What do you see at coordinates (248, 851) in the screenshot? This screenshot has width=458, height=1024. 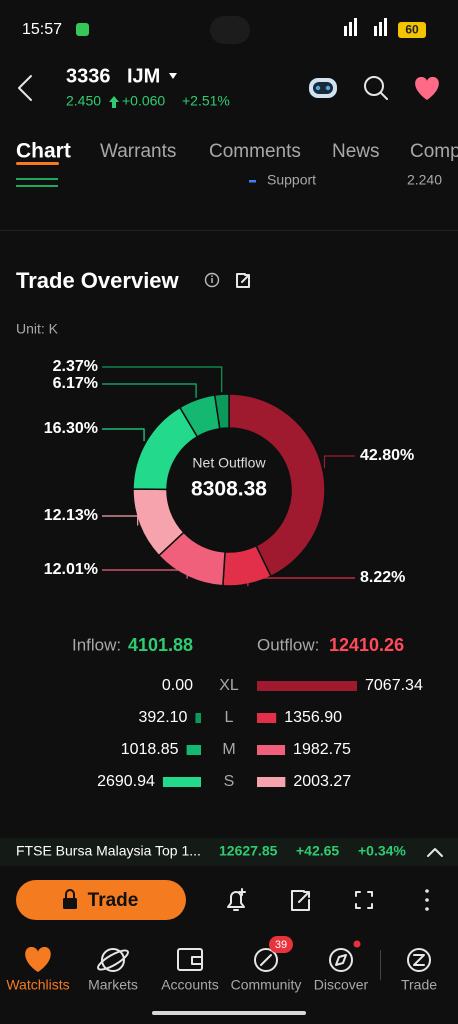 I see `ticker-value: 12627.85` at bounding box center [248, 851].